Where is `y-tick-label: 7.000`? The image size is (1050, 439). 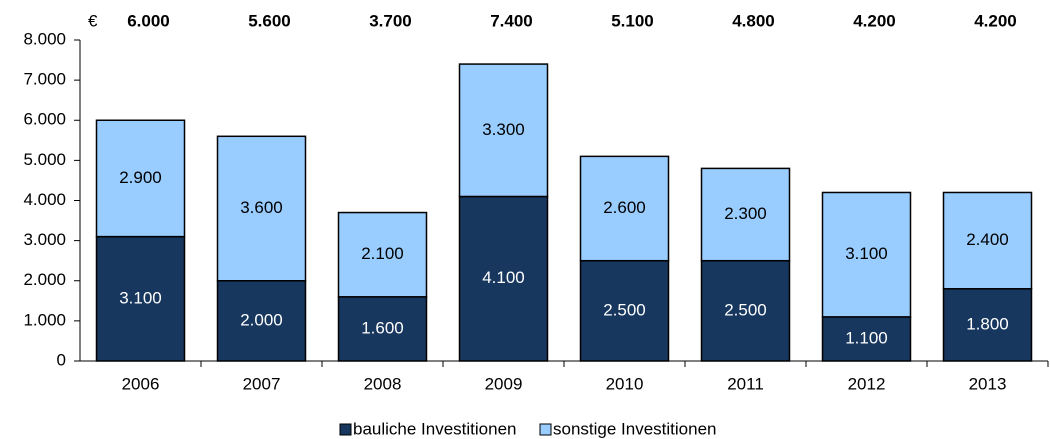 y-tick-label: 7.000 is located at coordinates (44, 79).